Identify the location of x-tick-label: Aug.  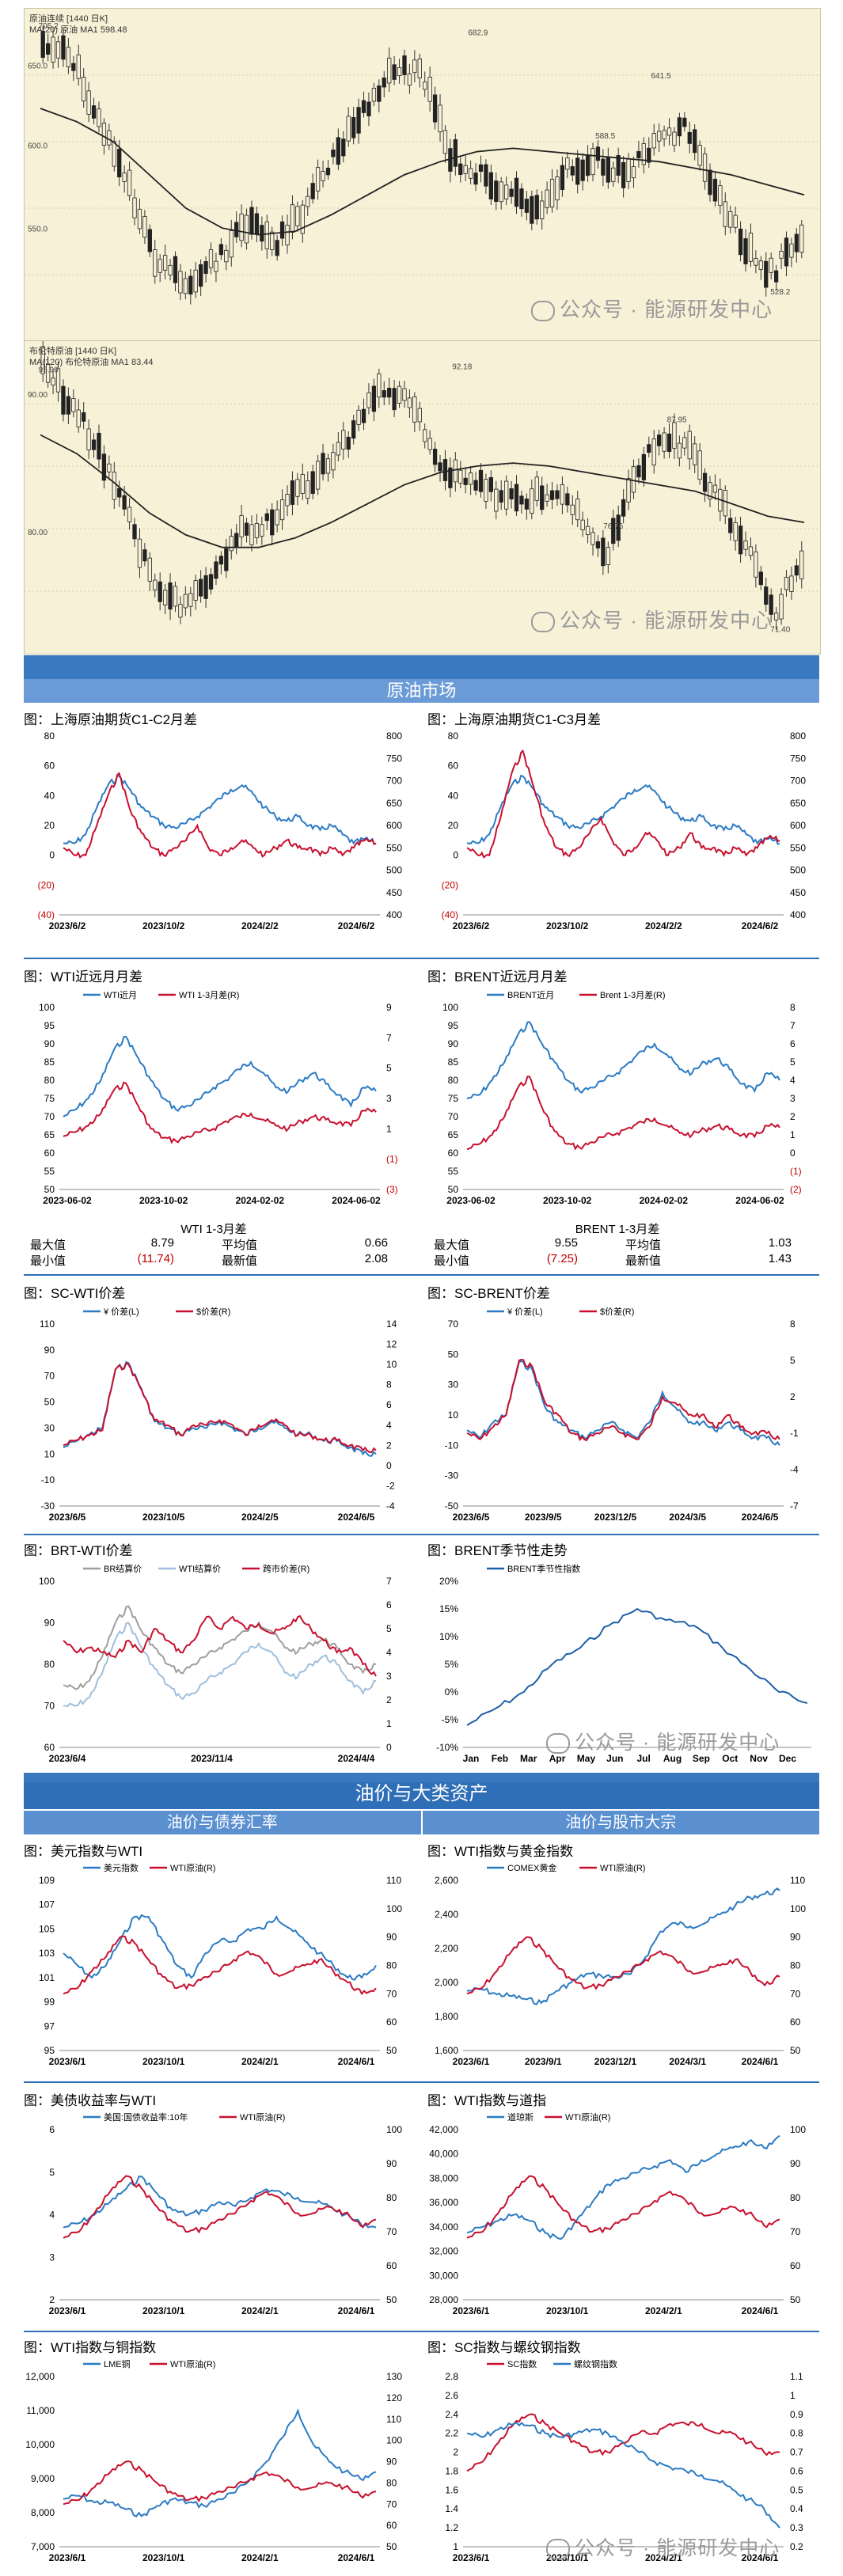
(672, 1758).